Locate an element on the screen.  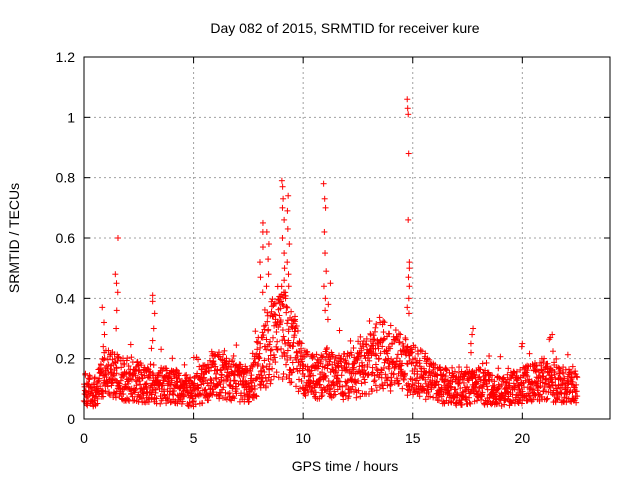
y-tick-label: 0.4 is located at coordinates (66, 298).